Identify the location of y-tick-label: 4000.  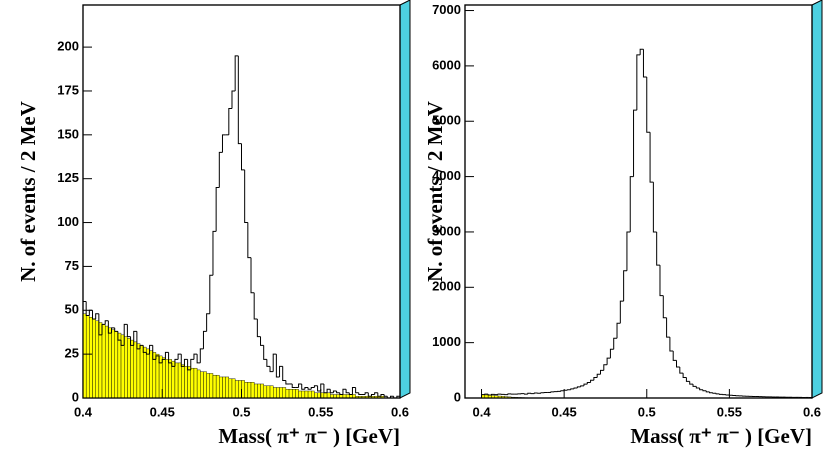
(446, 175).